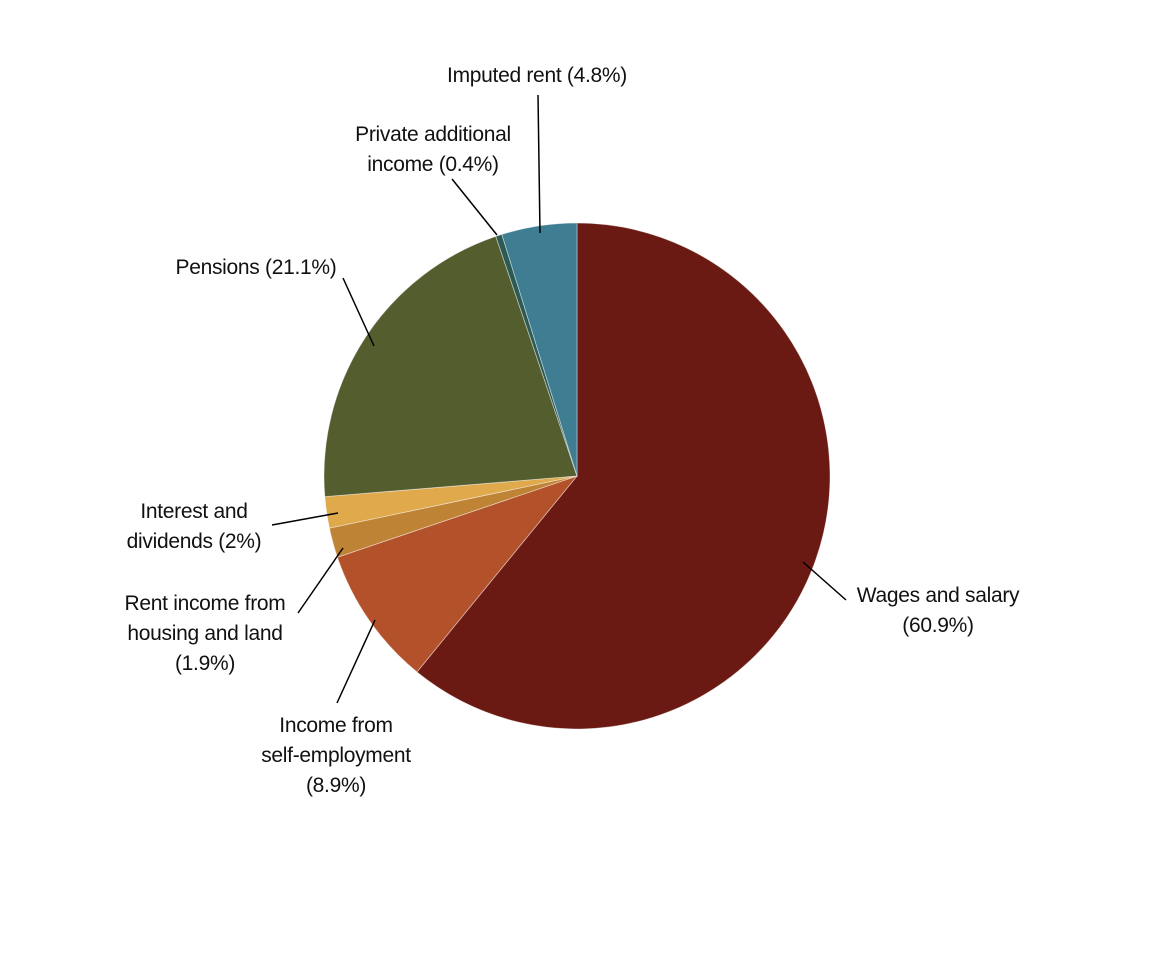  Describe the element at coordinates (474, 207) in the screenshot. I see `leader-line-private_additional` at that location.